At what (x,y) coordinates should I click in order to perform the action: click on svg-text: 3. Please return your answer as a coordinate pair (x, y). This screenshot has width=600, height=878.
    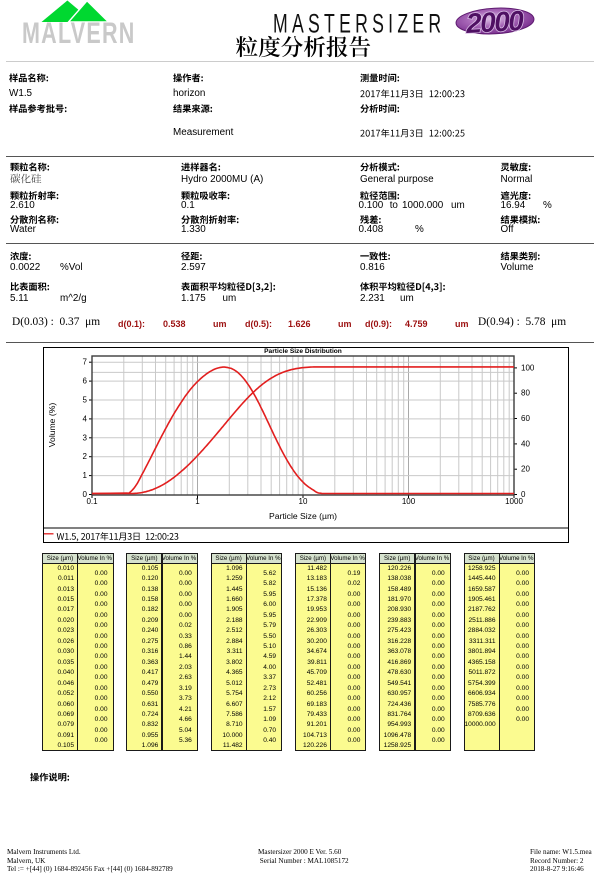
    Looking at the image, I should click on (85, 437).